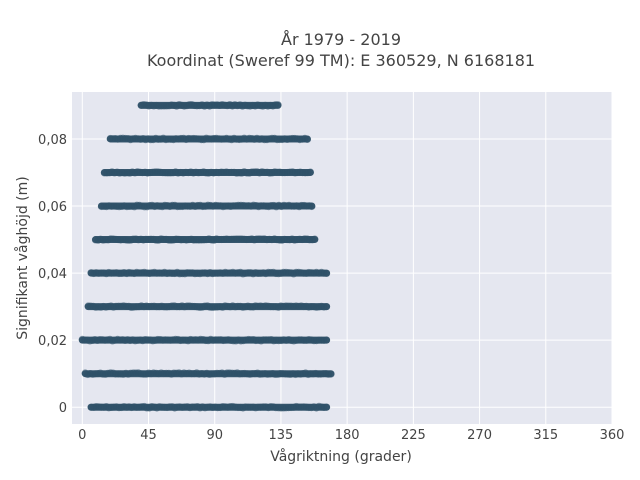  Describe the element at coordinates (148, 435) in the screenshot. I see `x-tick-label: 45` at that location.